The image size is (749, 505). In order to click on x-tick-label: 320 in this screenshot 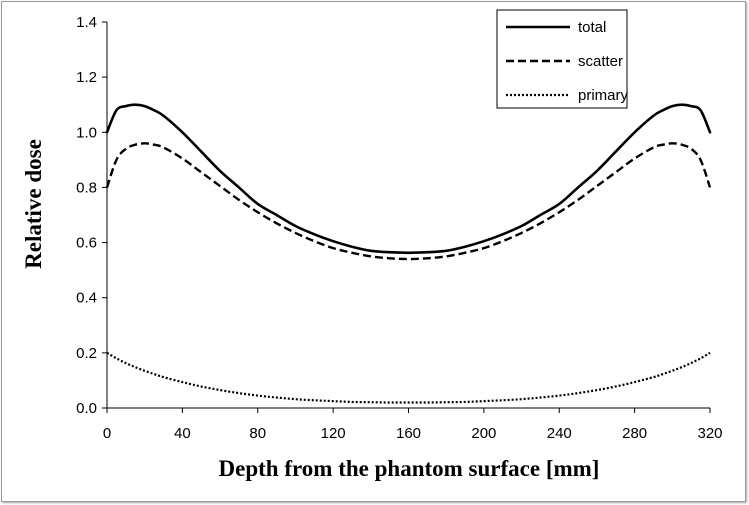, I will do `click(709, 433)`.